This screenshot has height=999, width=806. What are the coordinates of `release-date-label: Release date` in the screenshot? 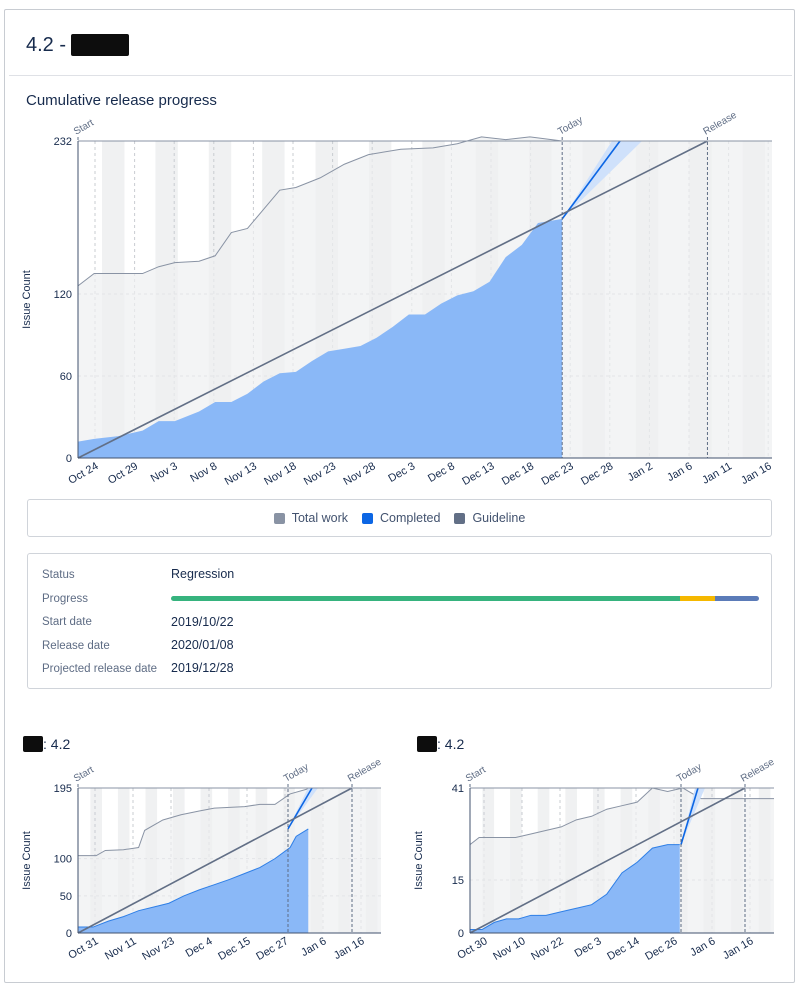 It's located at (76, 646).